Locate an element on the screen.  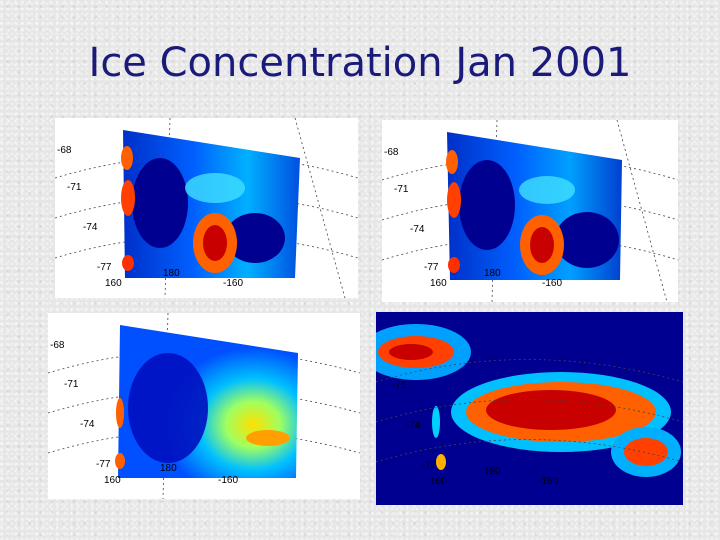
ice-map-panel-top-right: -68 -71 -74 -77 160 180 -160 is located at coordinates (530, 211).